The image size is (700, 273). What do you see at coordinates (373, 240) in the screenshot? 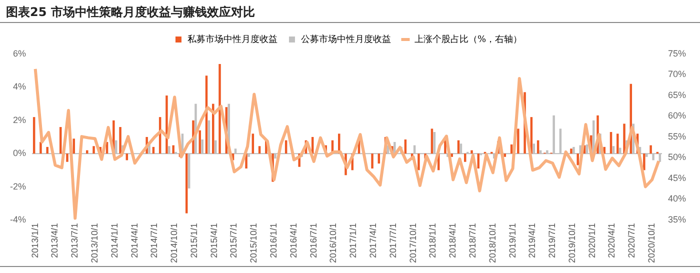
I see `x-tick-label: 2017/4/1` at bounding box center [373, 240].